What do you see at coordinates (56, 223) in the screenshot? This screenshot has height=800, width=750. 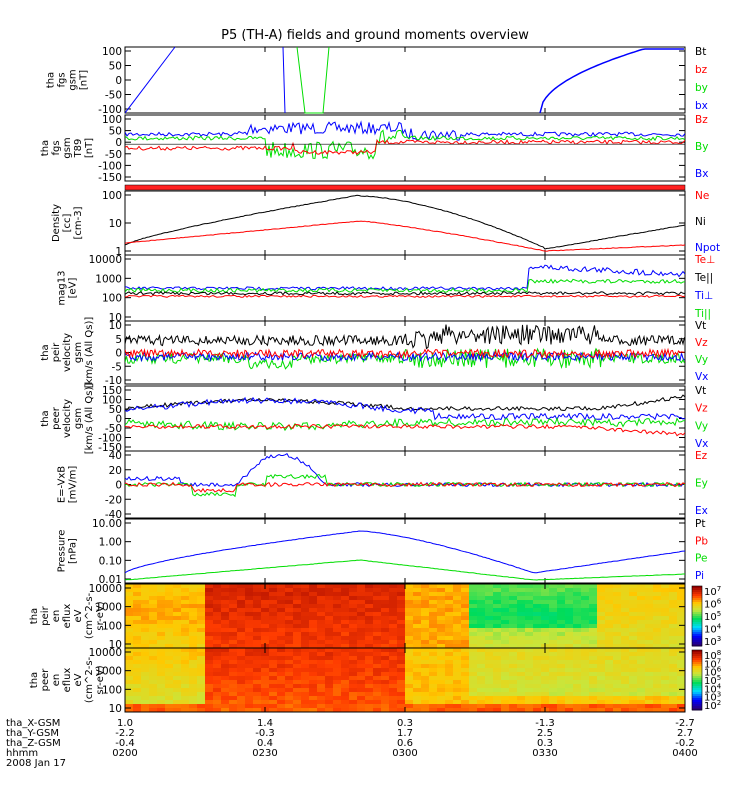 I see `ylabel-line: Density` at bounding box center [56, 223].